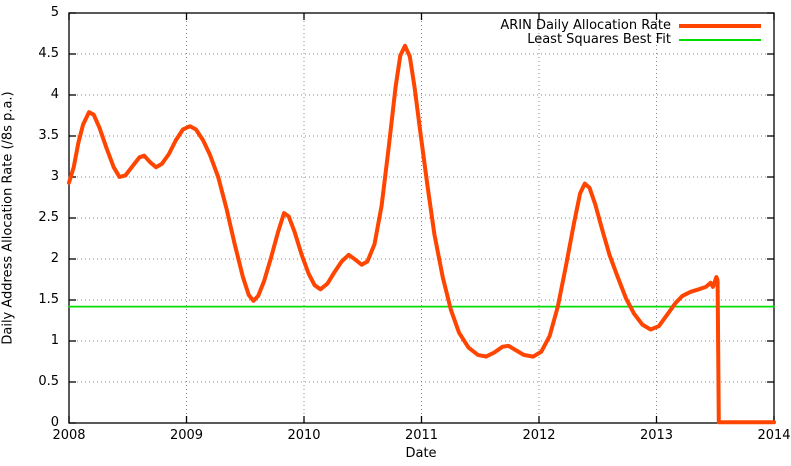 The height and width of the screenshot is (466, 791). What do you see at coordinates (48, 217) in the screenshot?
I see `y-tick-label: 2.5` at bounding box center [48, 217].